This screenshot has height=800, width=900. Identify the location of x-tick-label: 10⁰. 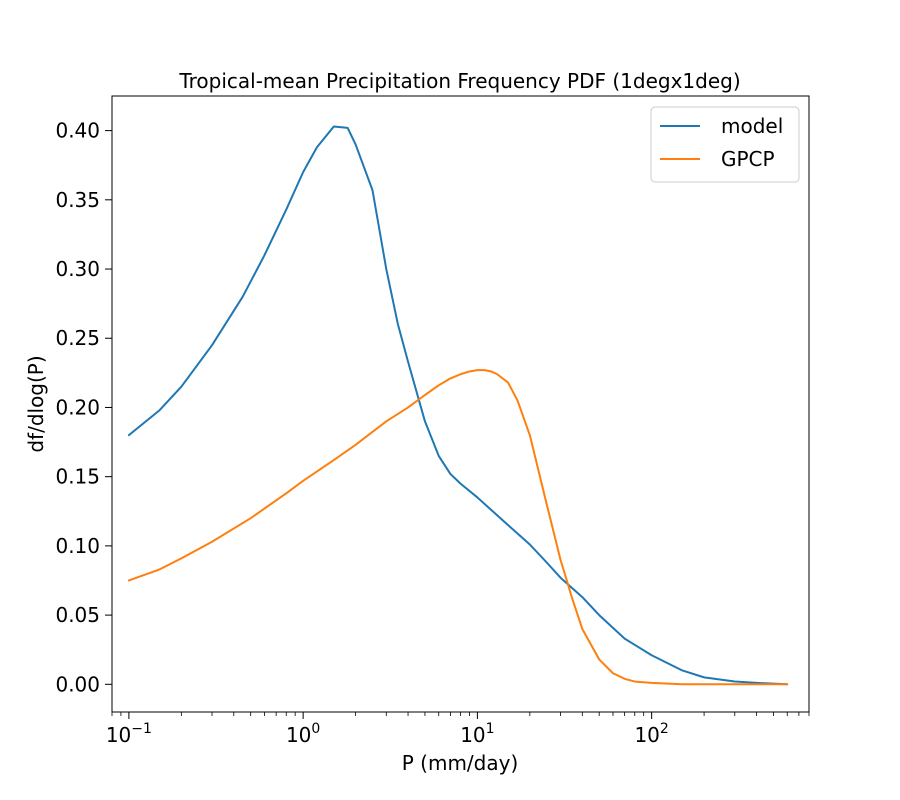
(303, 734).